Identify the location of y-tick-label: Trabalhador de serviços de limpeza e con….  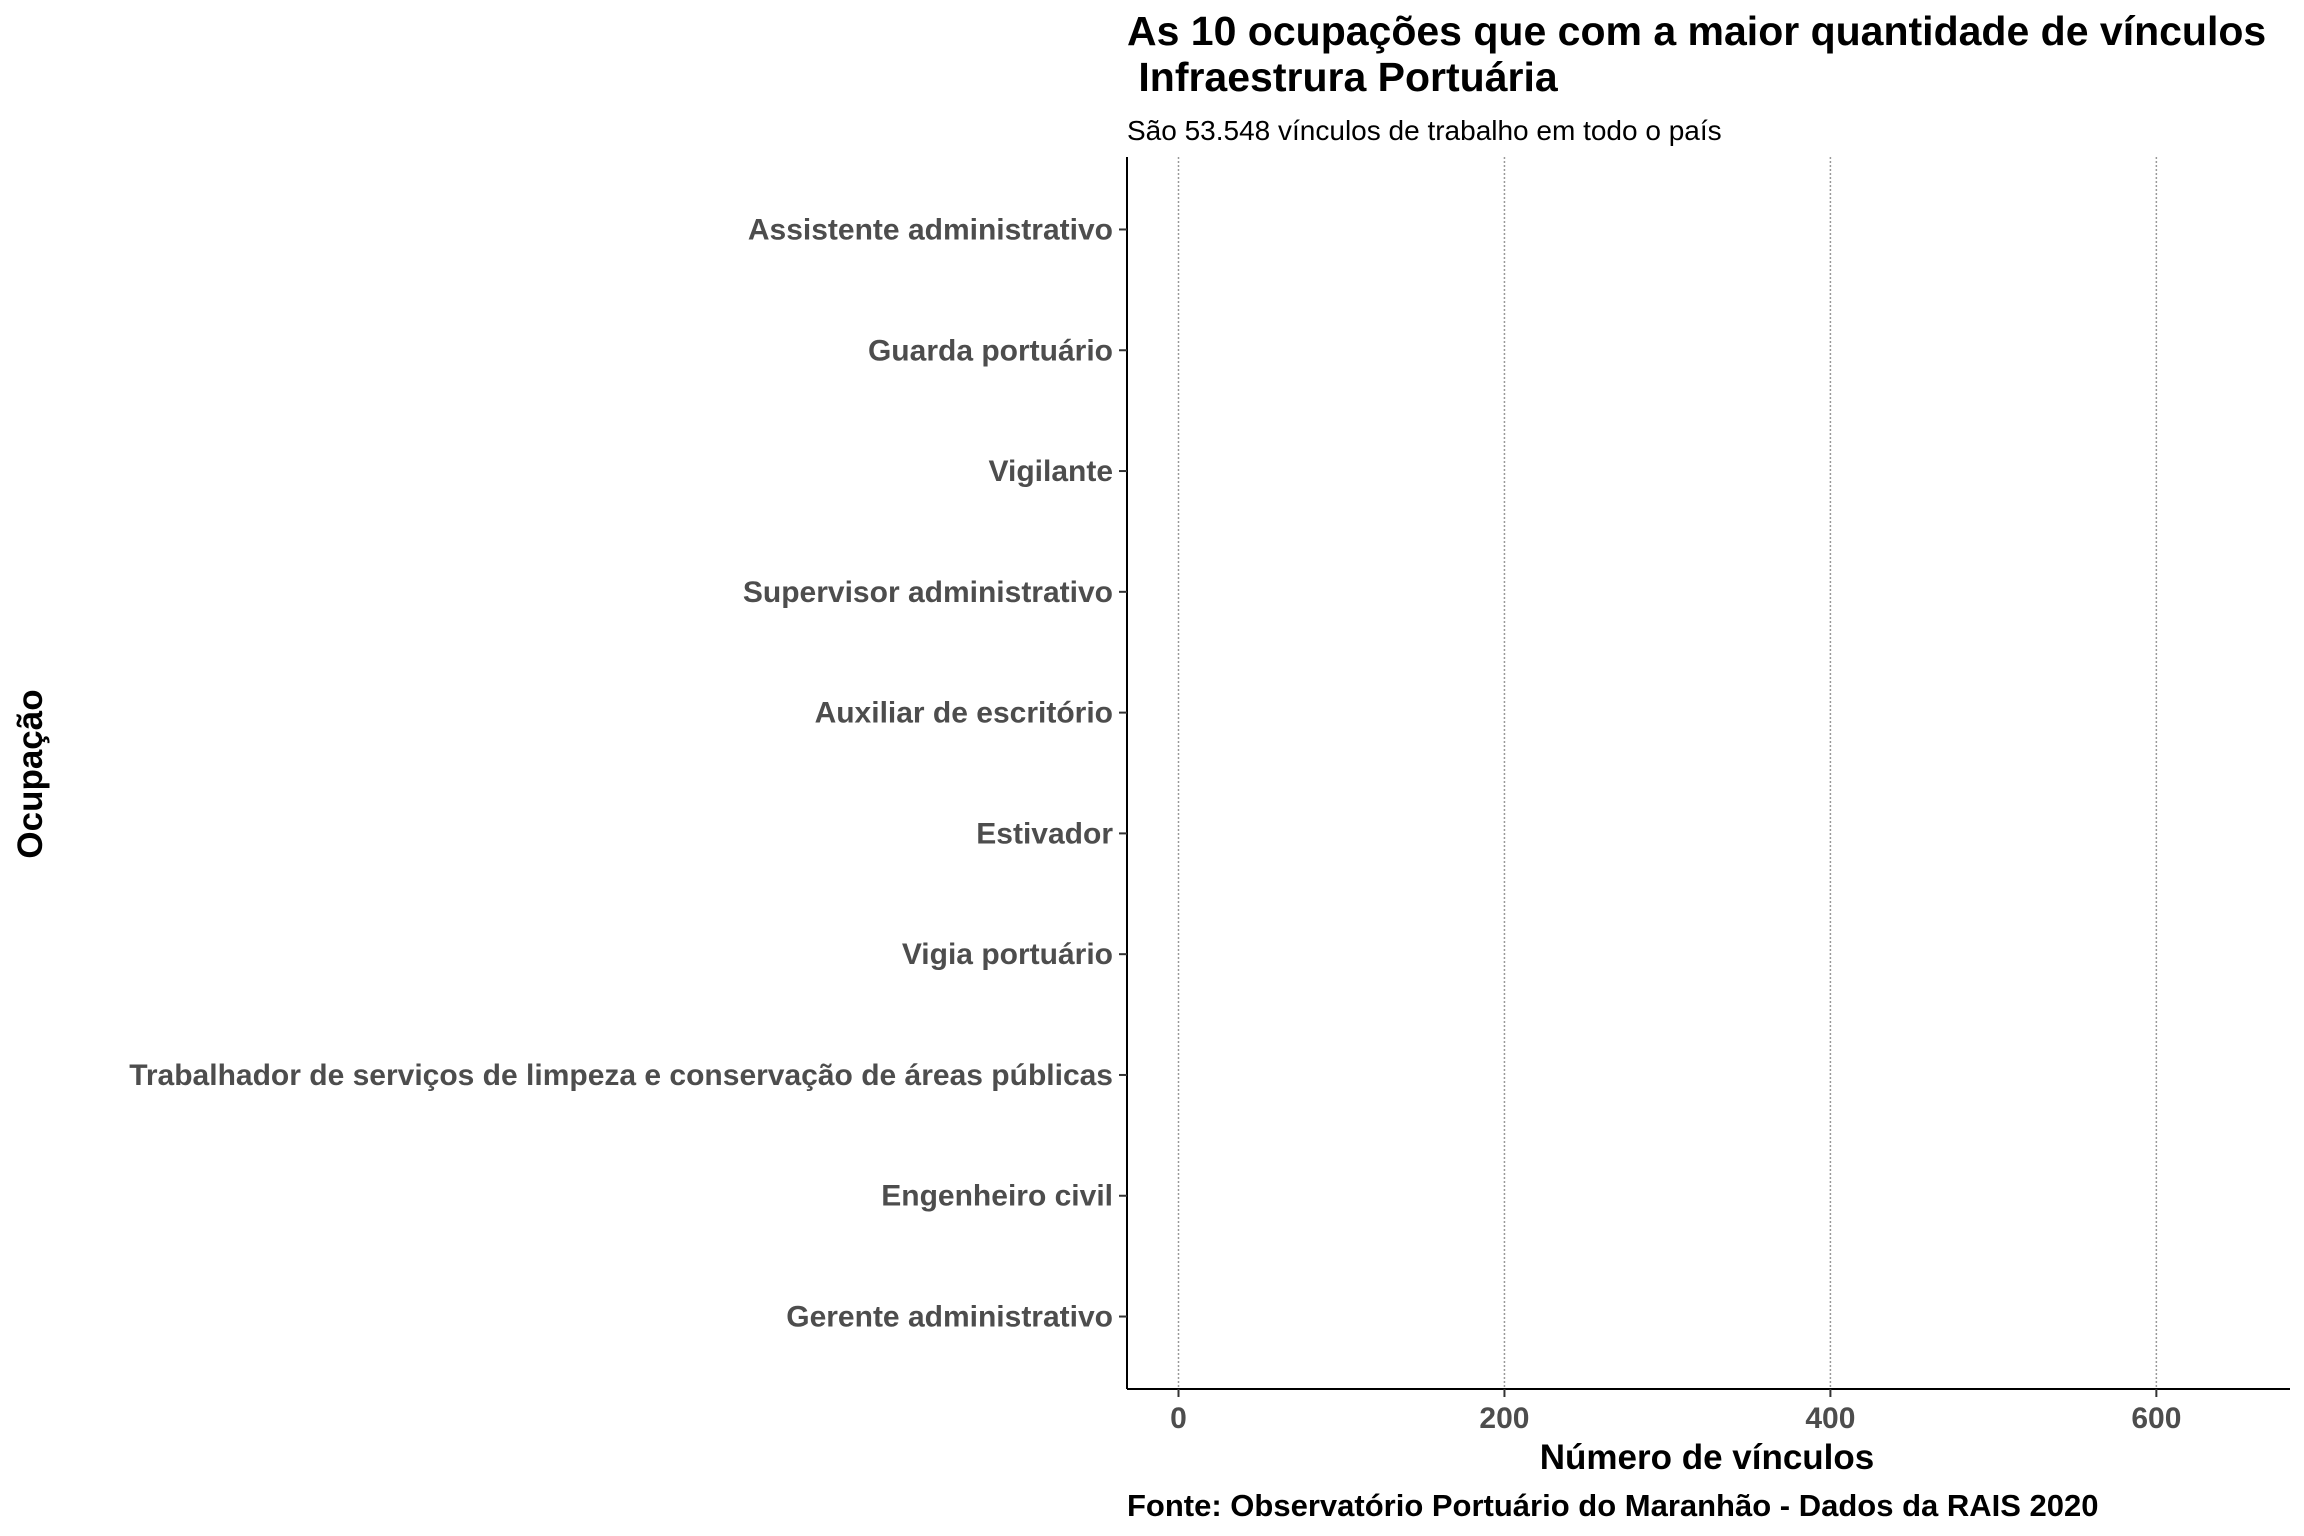
(621, 1075).